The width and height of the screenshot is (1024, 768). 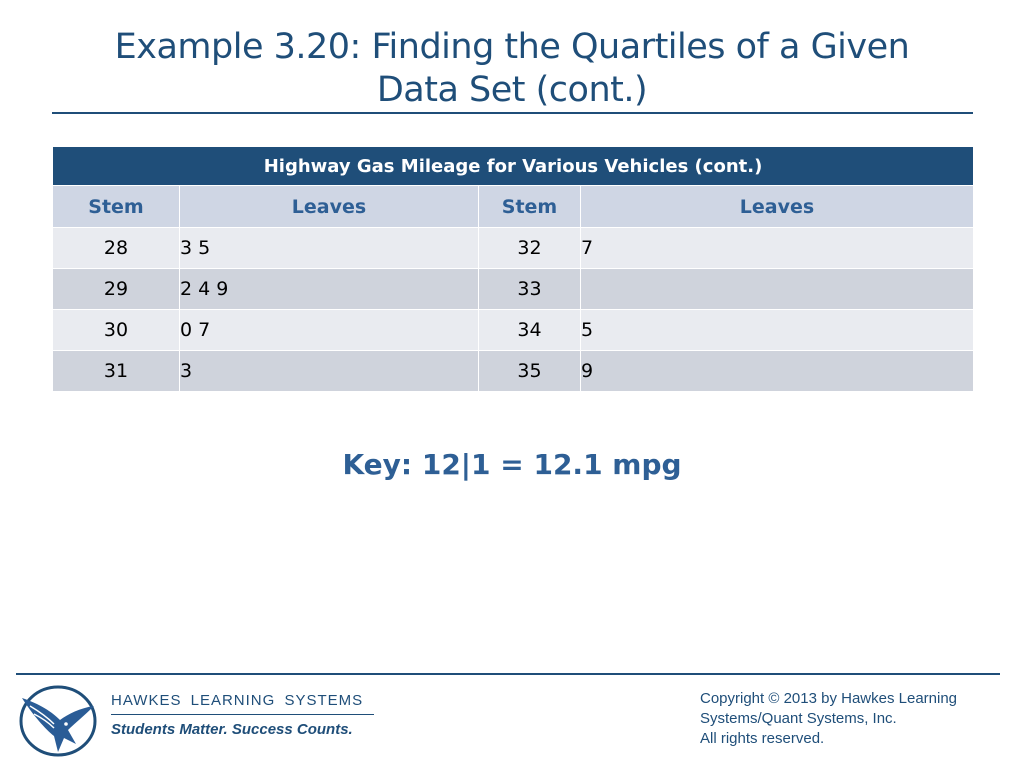 What do you see at coordinates (237, 700) in the screenshot?
I see `brand-name: HAWKES LEARNING SYSTEMS` at bounding box center [237, 700].